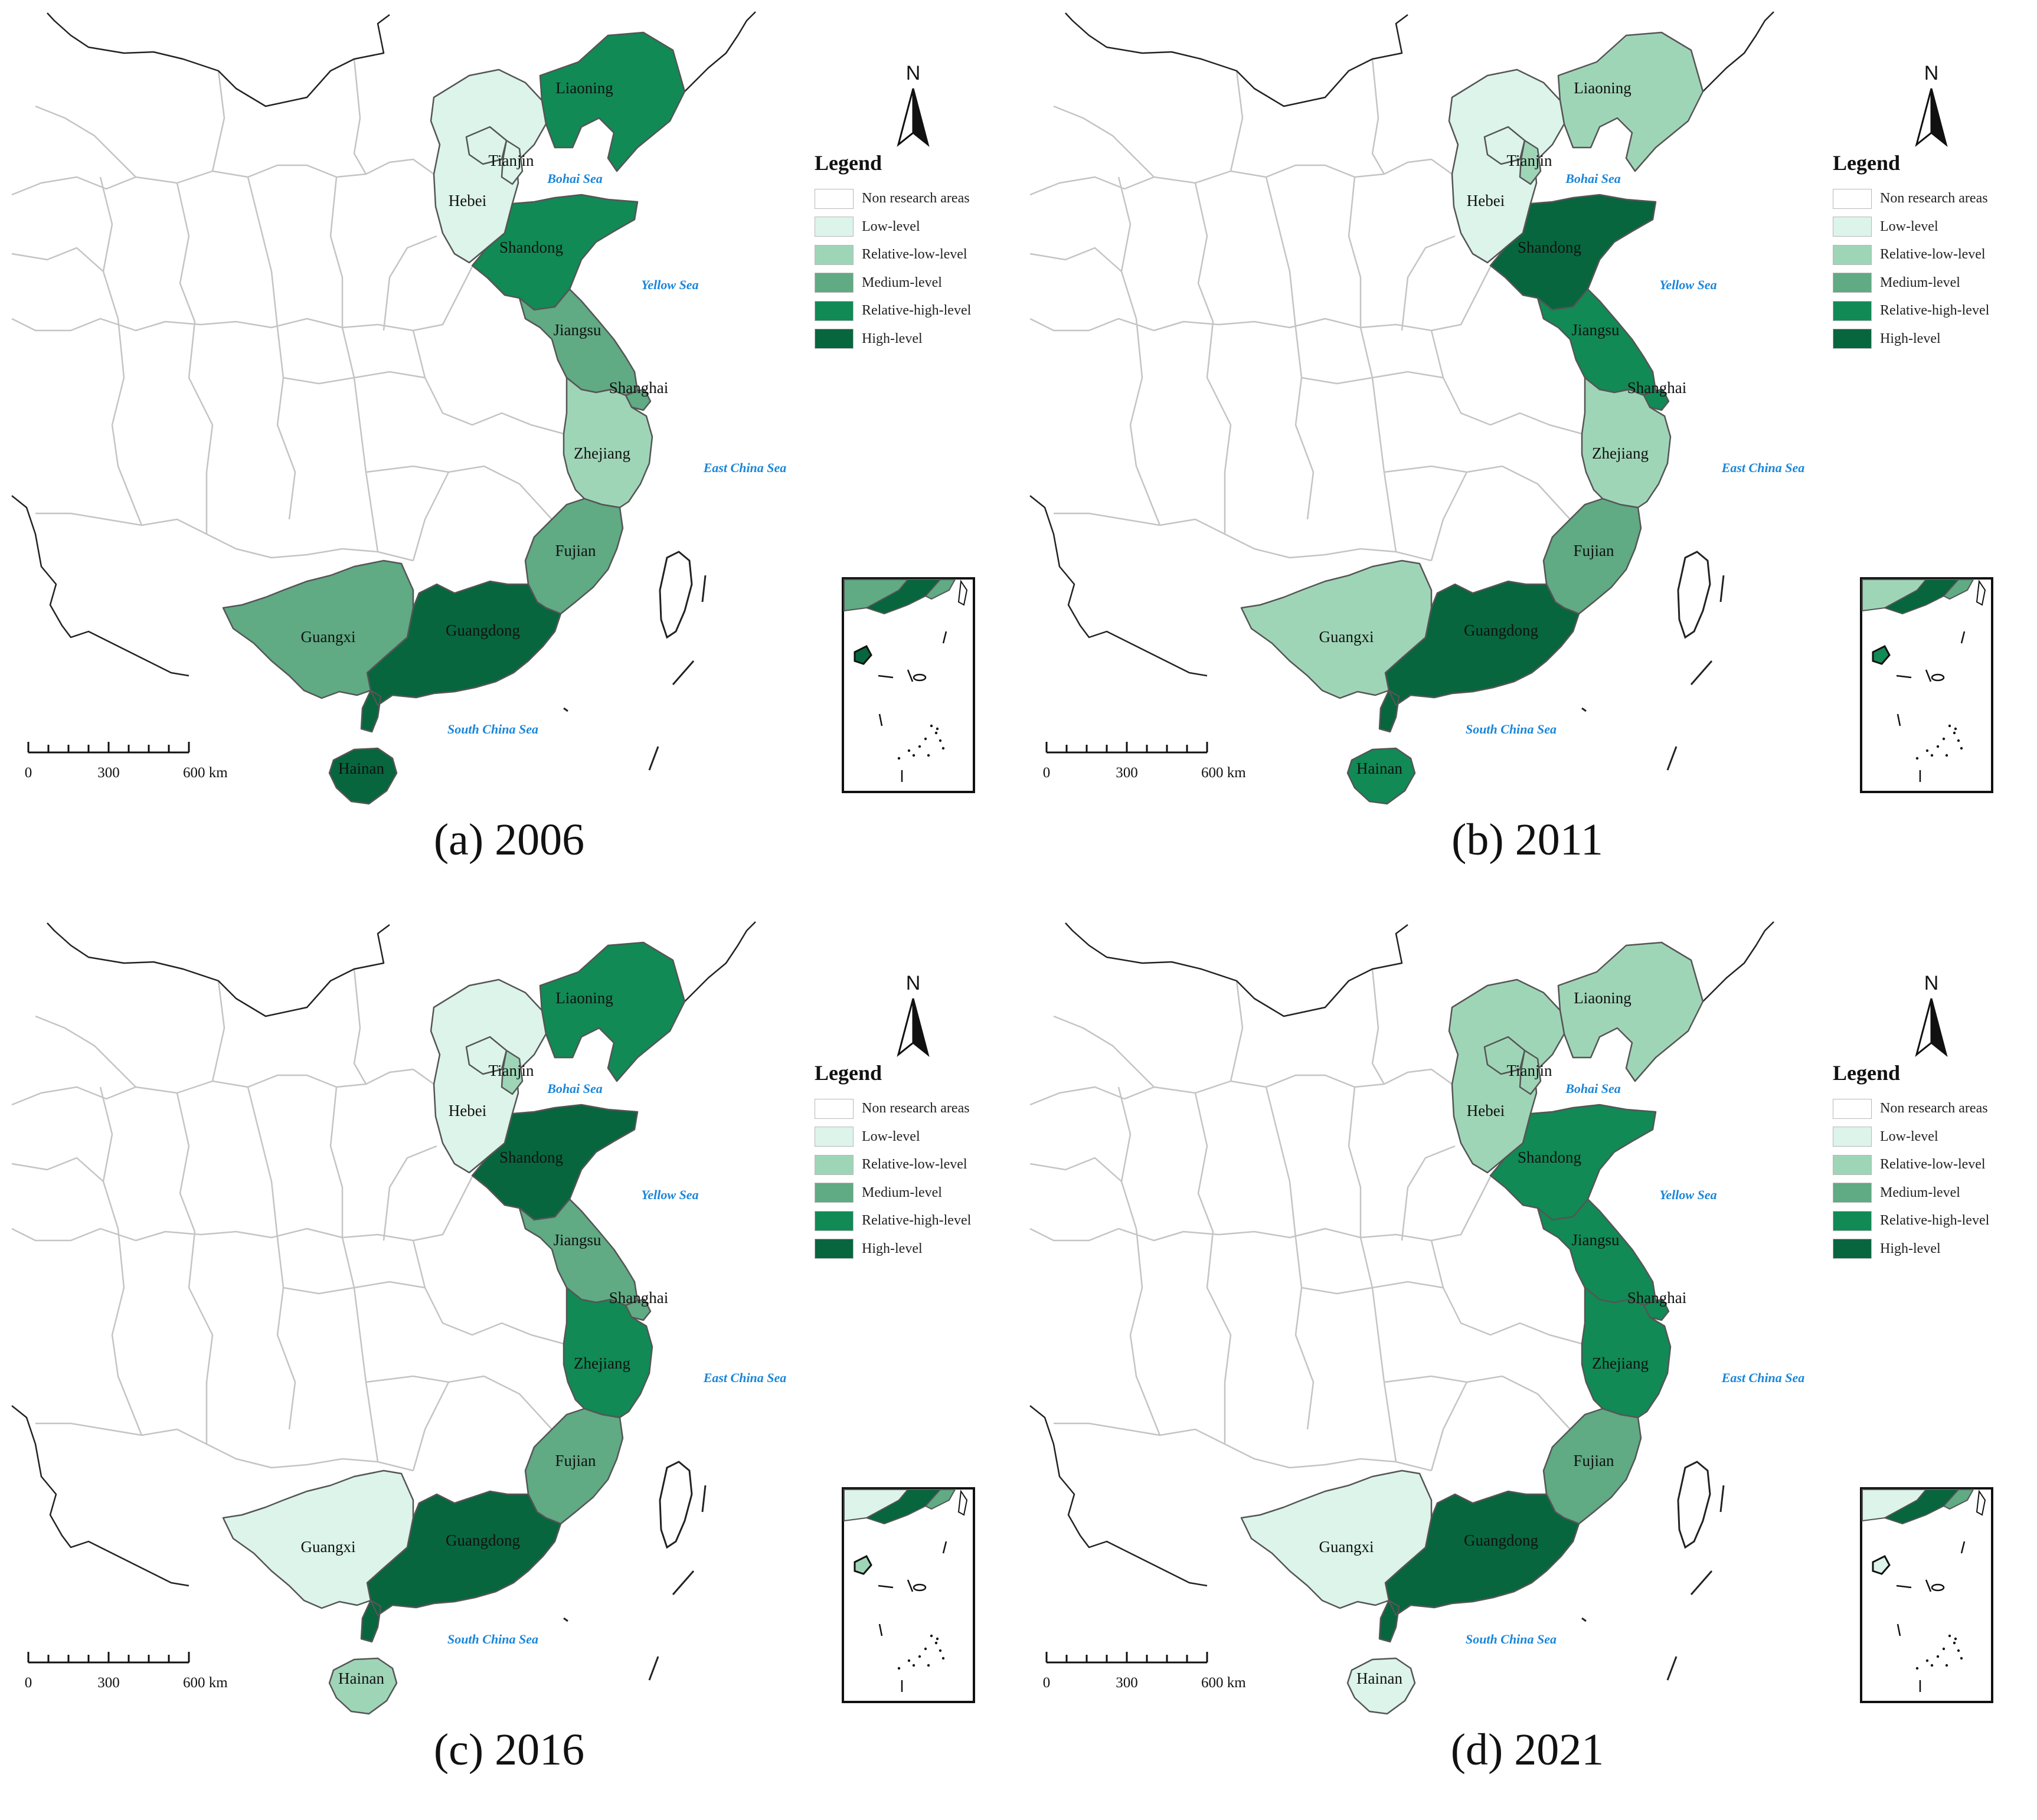 The height and width of the screenshot is (1820, 2037). What do you see at coordinates (1867, 163) in the screenshot?
I see `legend-title: Legend` at bounding box center [1867, 163].